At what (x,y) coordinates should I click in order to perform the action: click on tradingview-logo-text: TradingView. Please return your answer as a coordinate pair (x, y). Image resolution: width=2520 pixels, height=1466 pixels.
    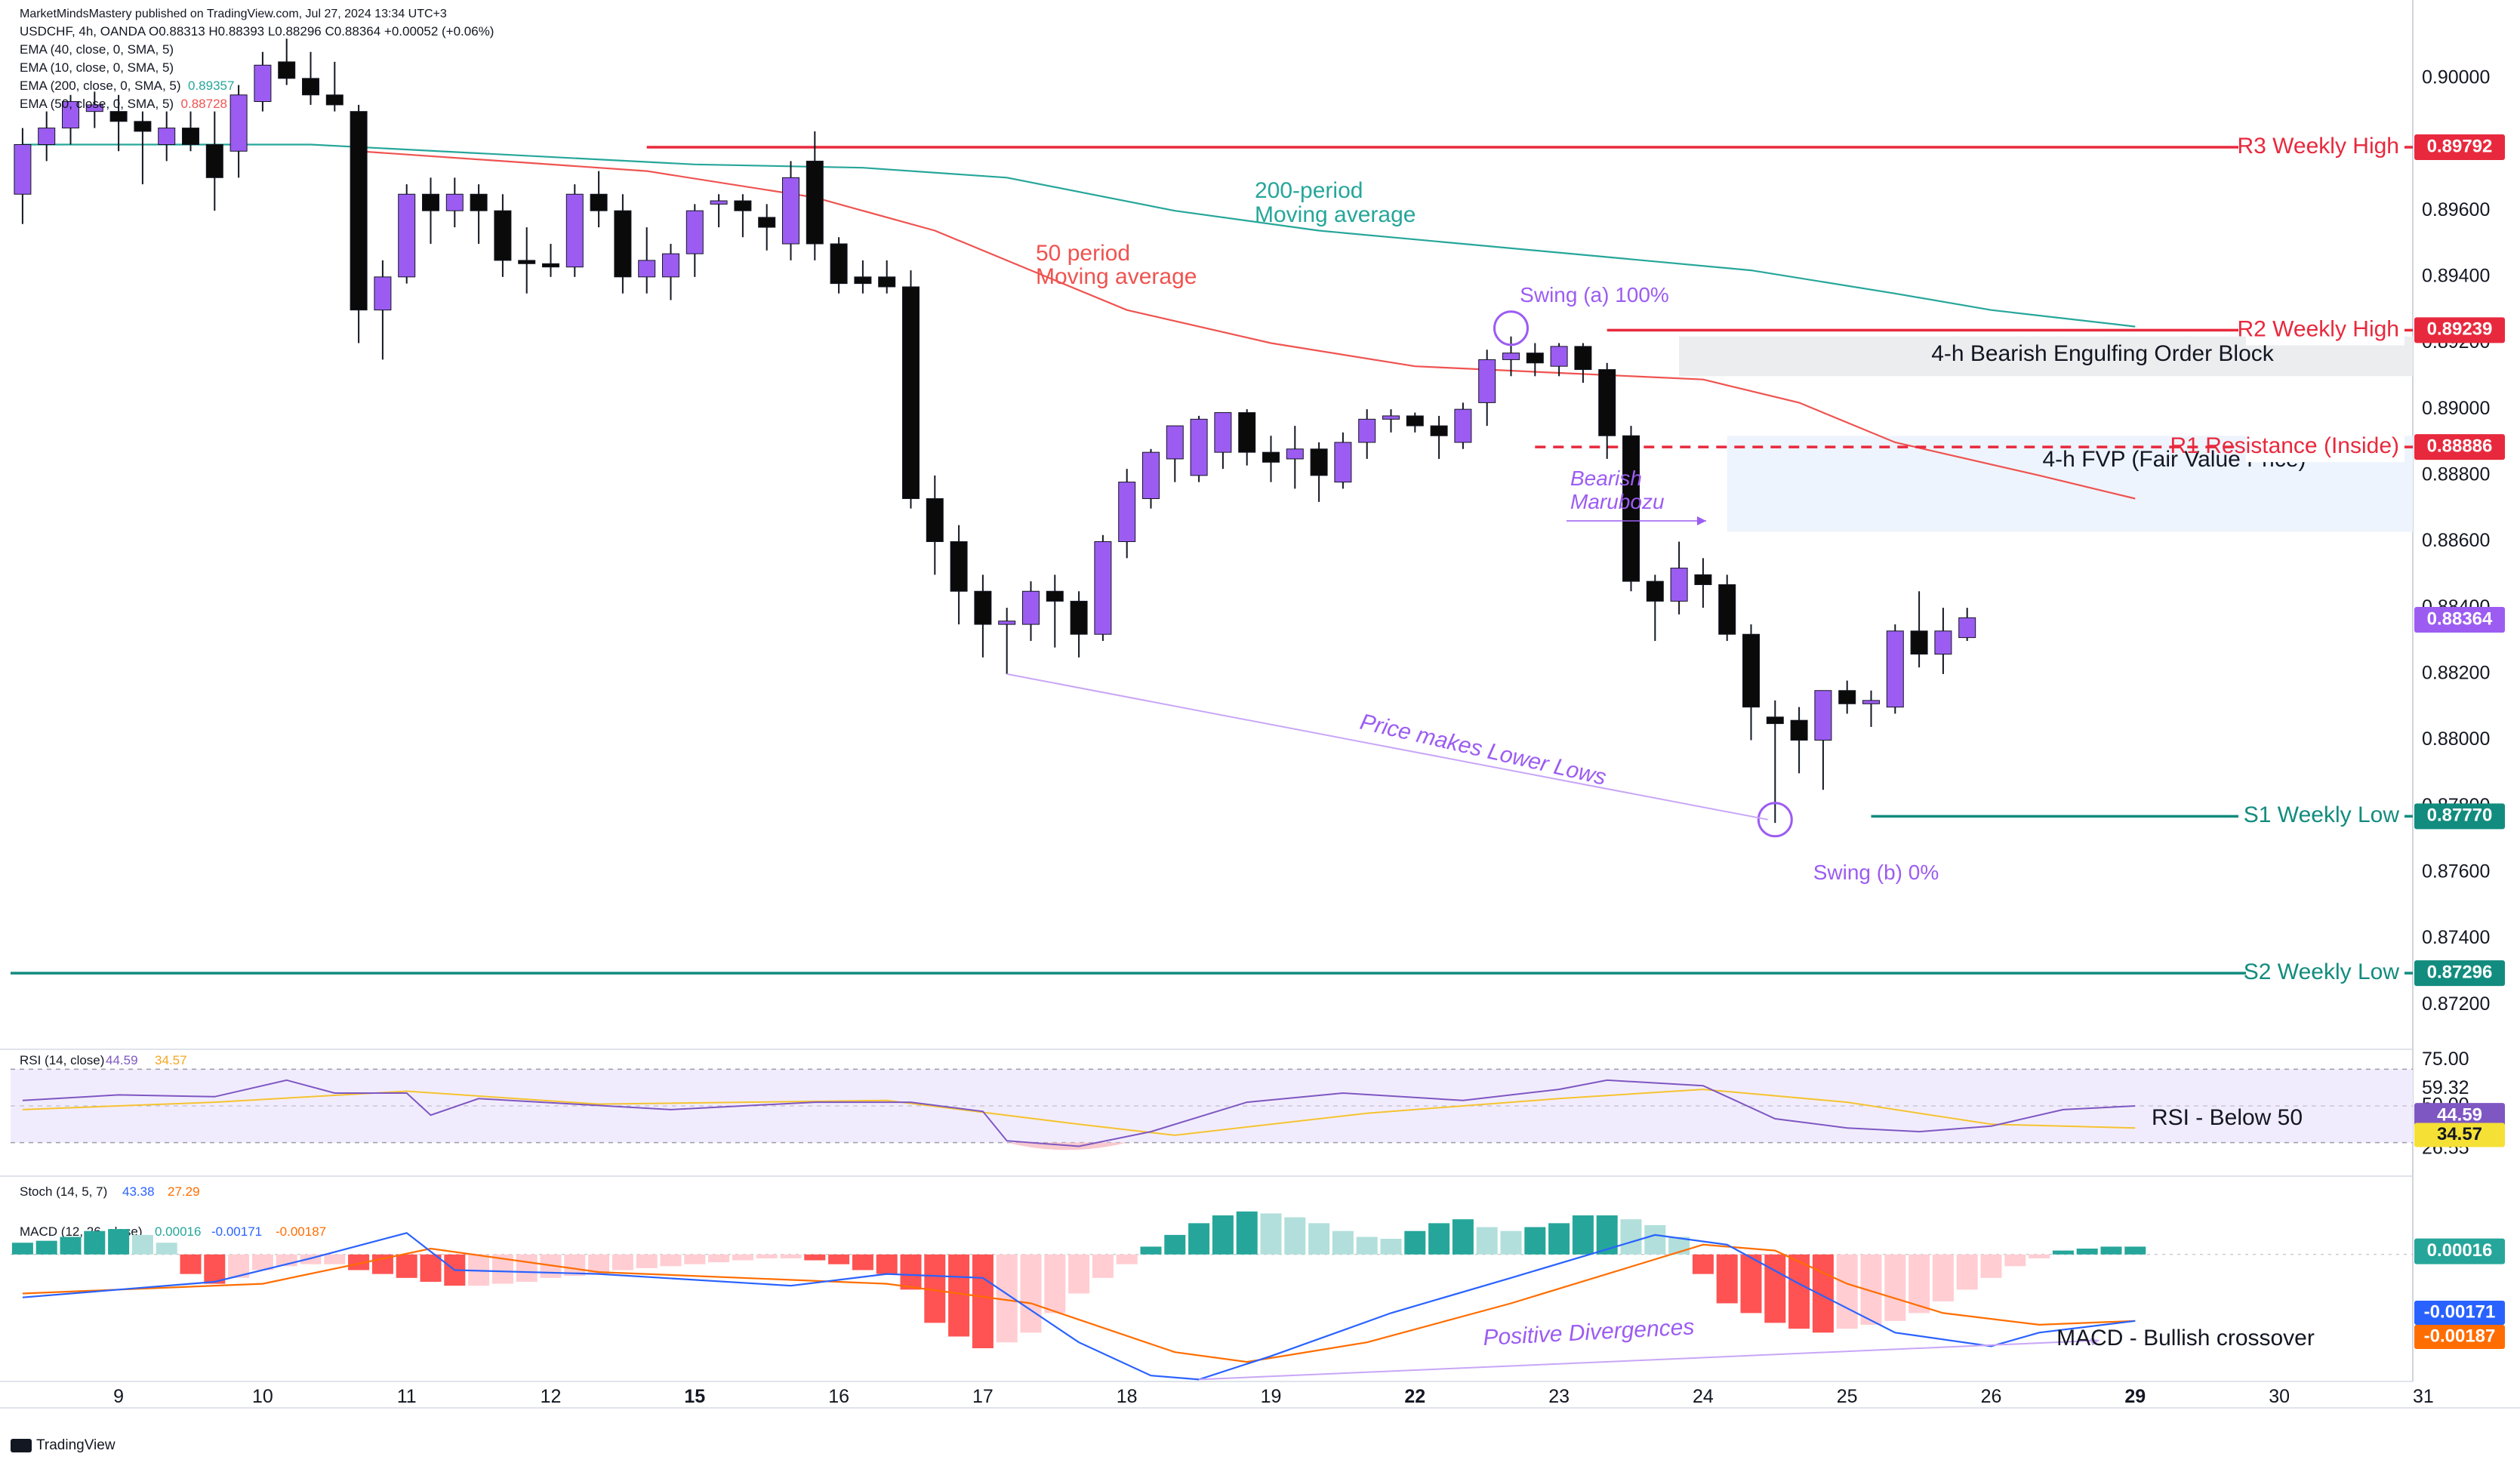
    Looking at the image, I should click on (76, 1445).